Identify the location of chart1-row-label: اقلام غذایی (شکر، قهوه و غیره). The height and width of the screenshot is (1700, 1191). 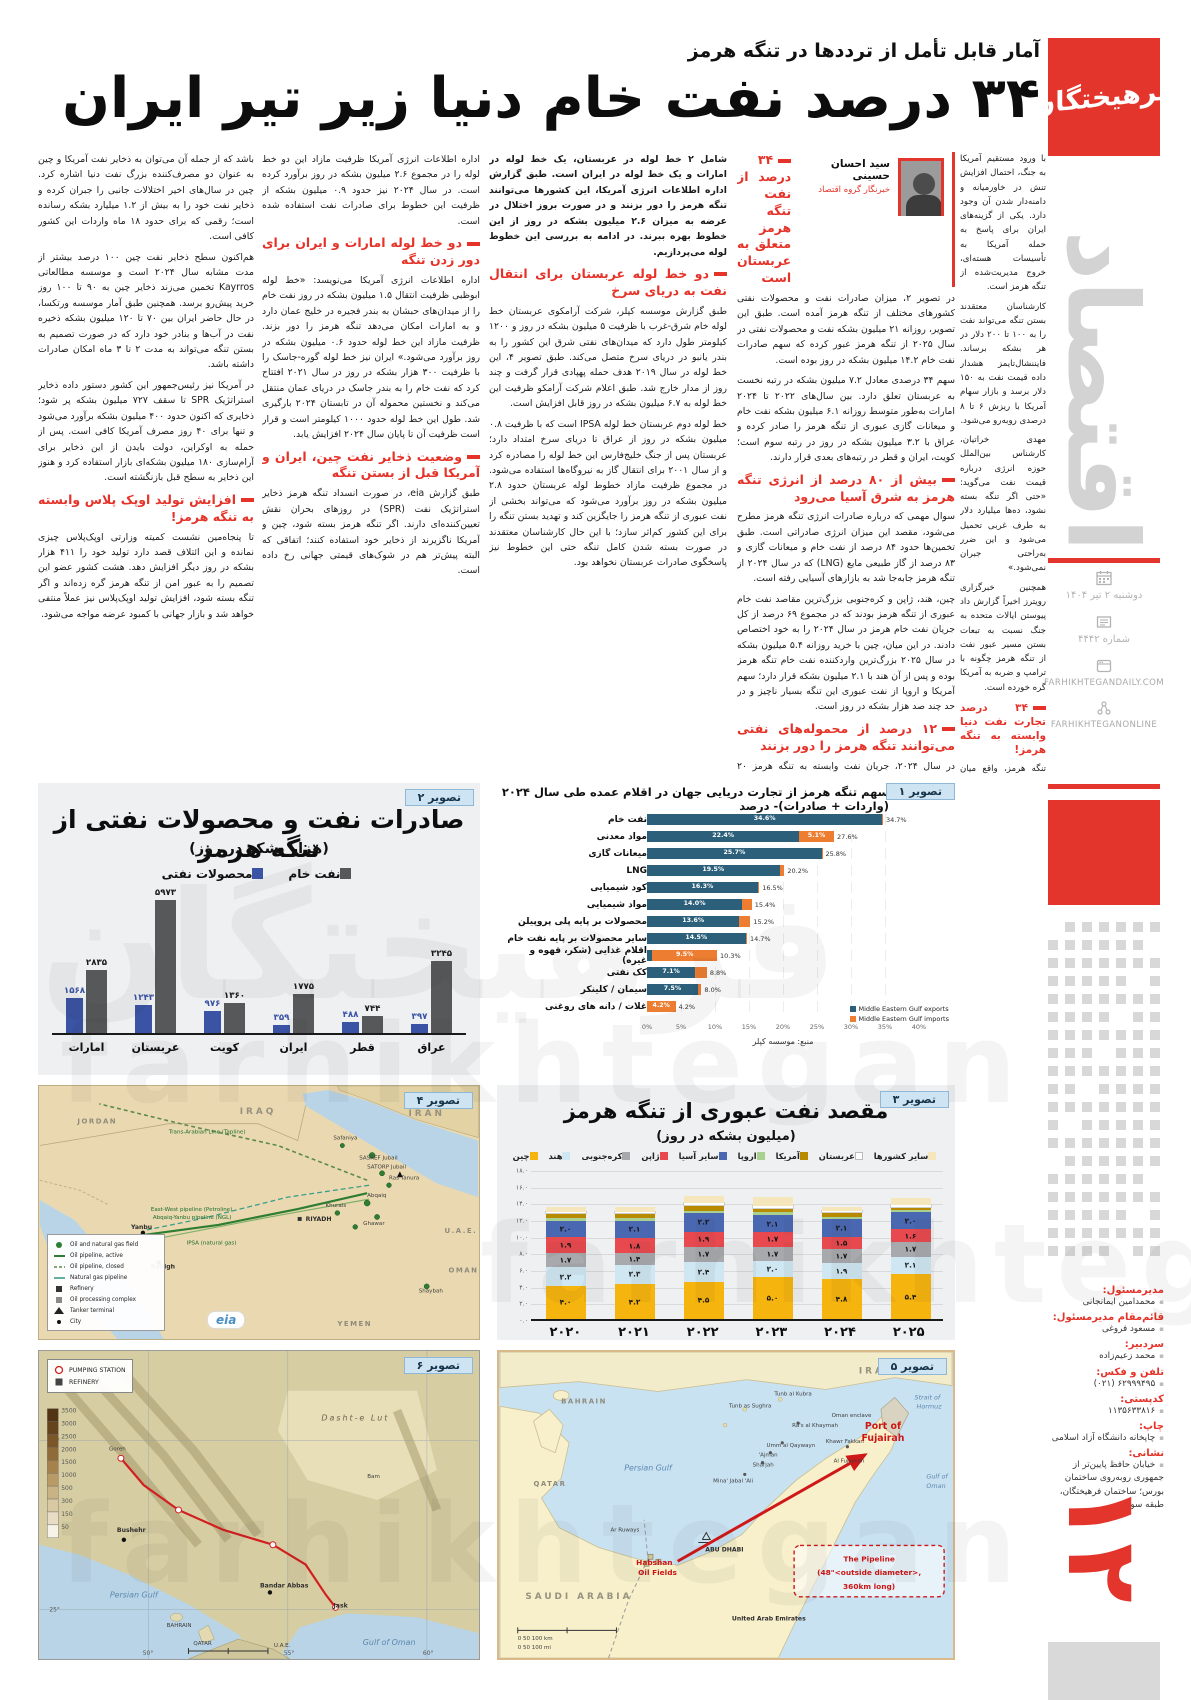
(588, 955).